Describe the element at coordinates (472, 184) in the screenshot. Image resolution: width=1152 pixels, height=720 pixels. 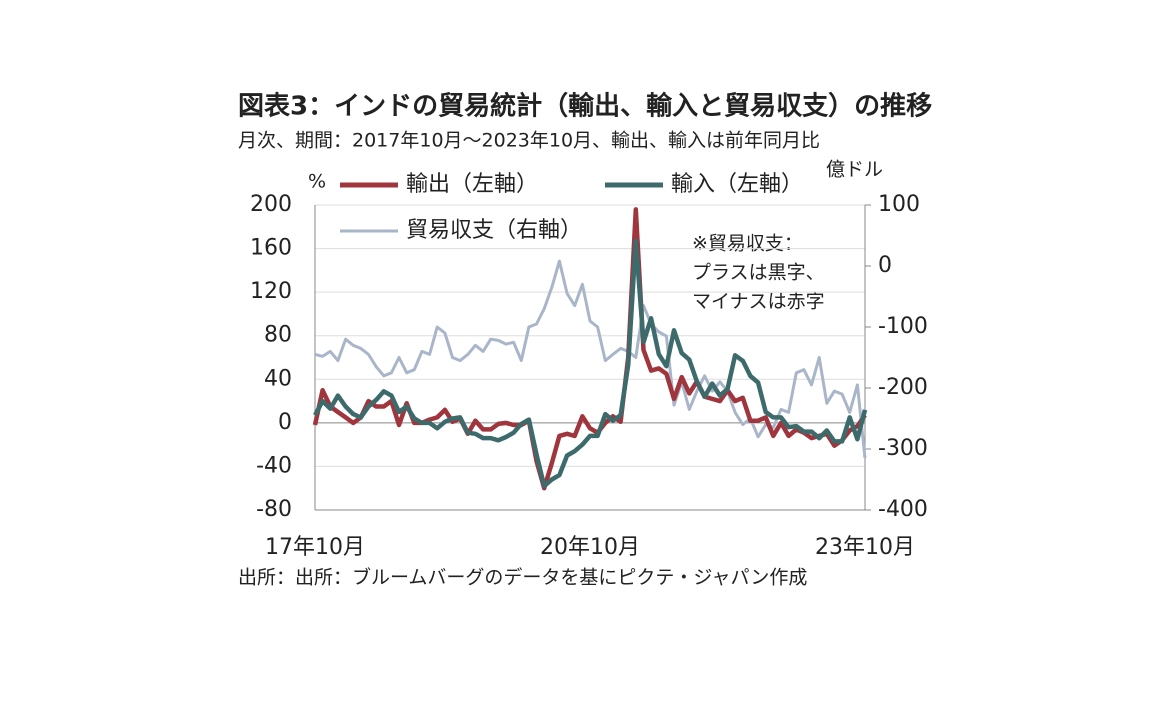
I see `legend-label: 輸出（左軸）` at that location.